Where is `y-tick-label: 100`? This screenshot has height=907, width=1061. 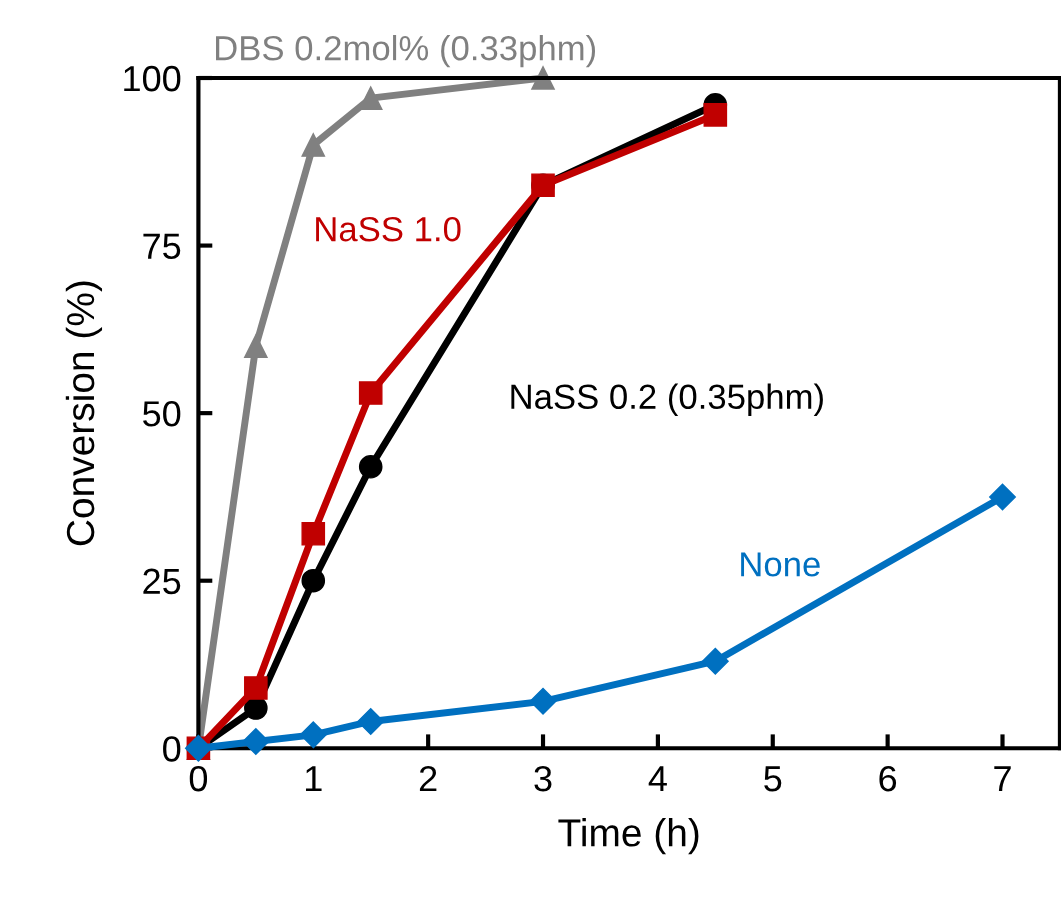 y-tick-label: 100 is located at coordinates (152, 78).